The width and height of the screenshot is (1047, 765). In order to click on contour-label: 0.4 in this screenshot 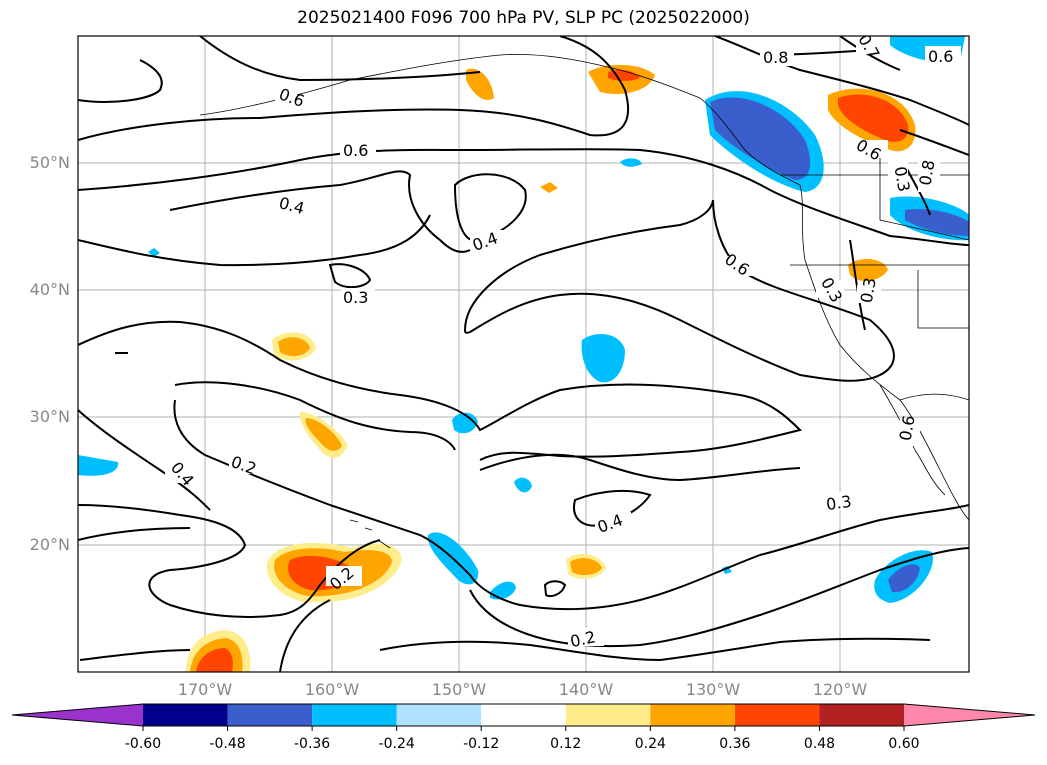, I will do `click(182, 474)`.